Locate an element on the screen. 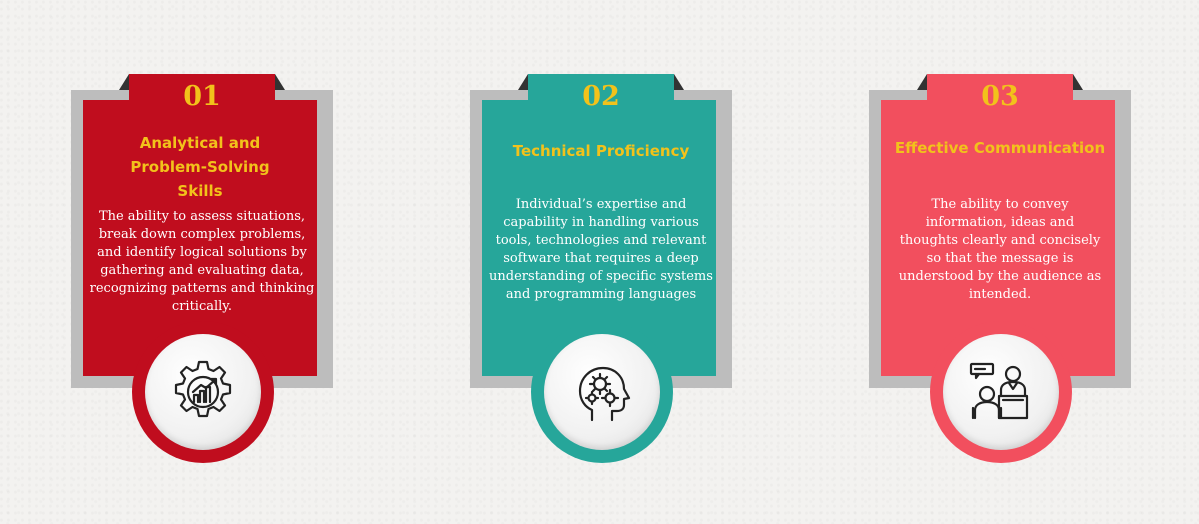 This screenshot has height=524, width=1199. card-number: 03 is located at coordinates (1000, 96).